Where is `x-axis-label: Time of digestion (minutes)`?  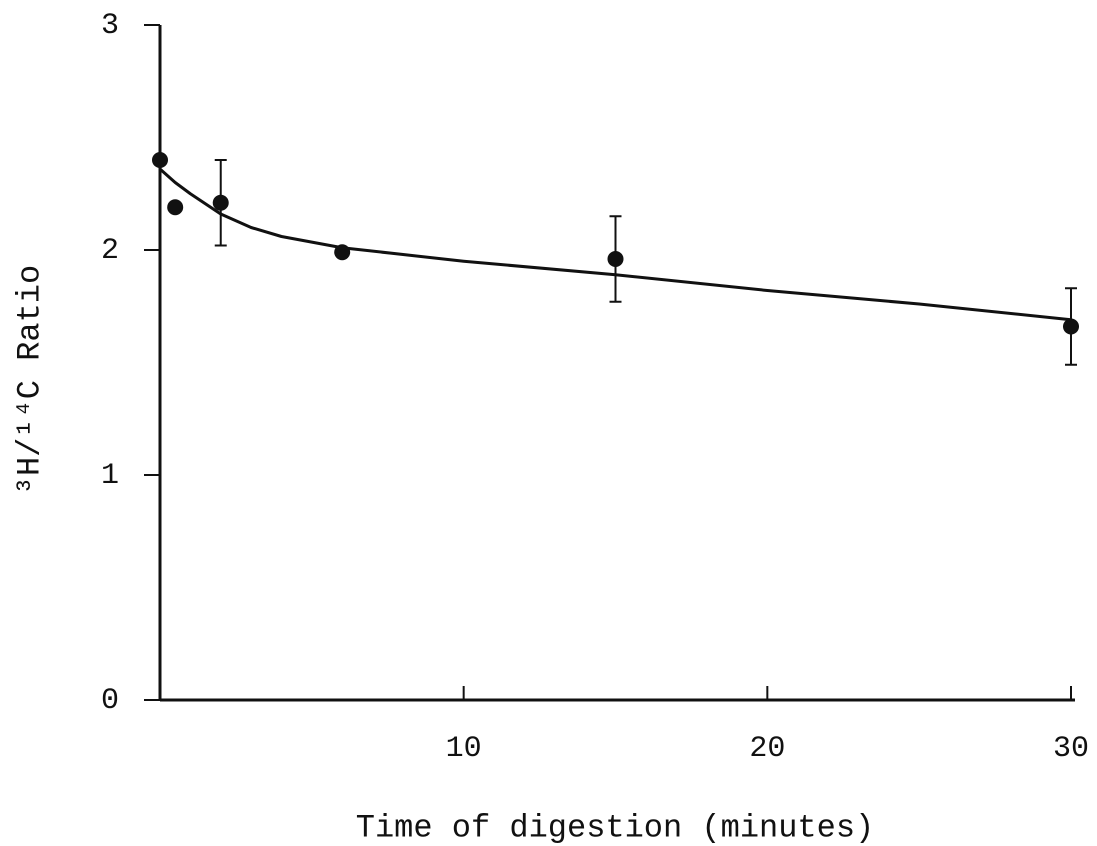
x-axis-label: Time of digestion (minutes) is located at coordinates (615, 827).